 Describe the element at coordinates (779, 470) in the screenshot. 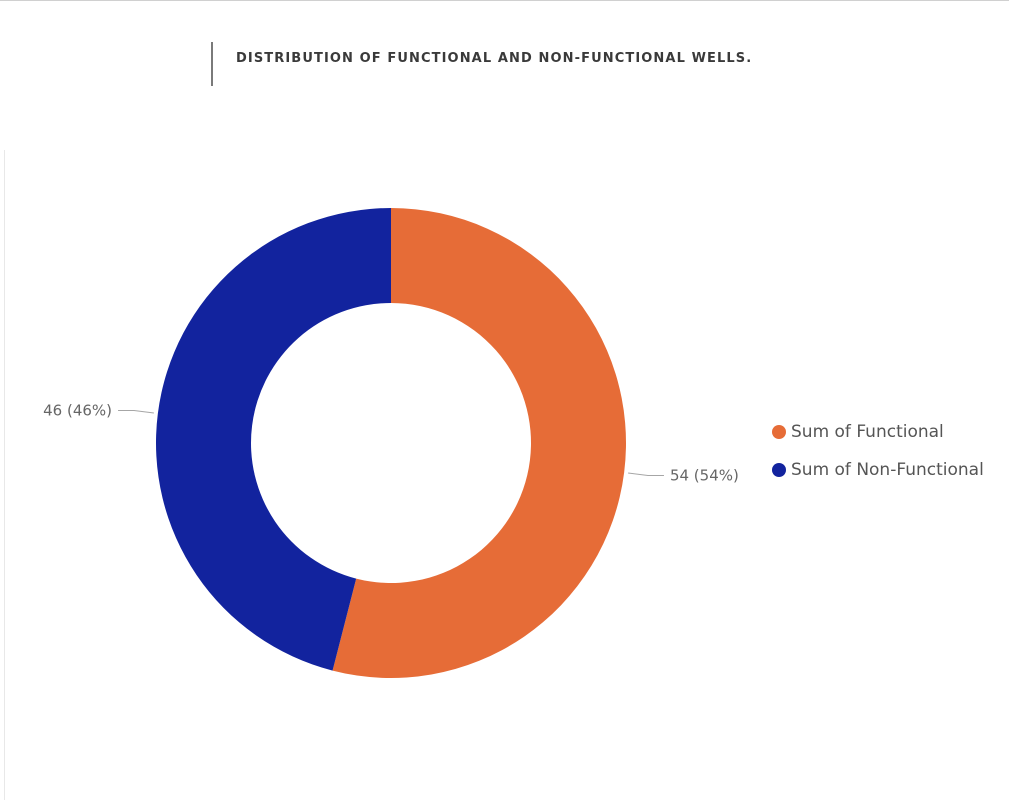

I see `legend-dot-non-functional` at that location.